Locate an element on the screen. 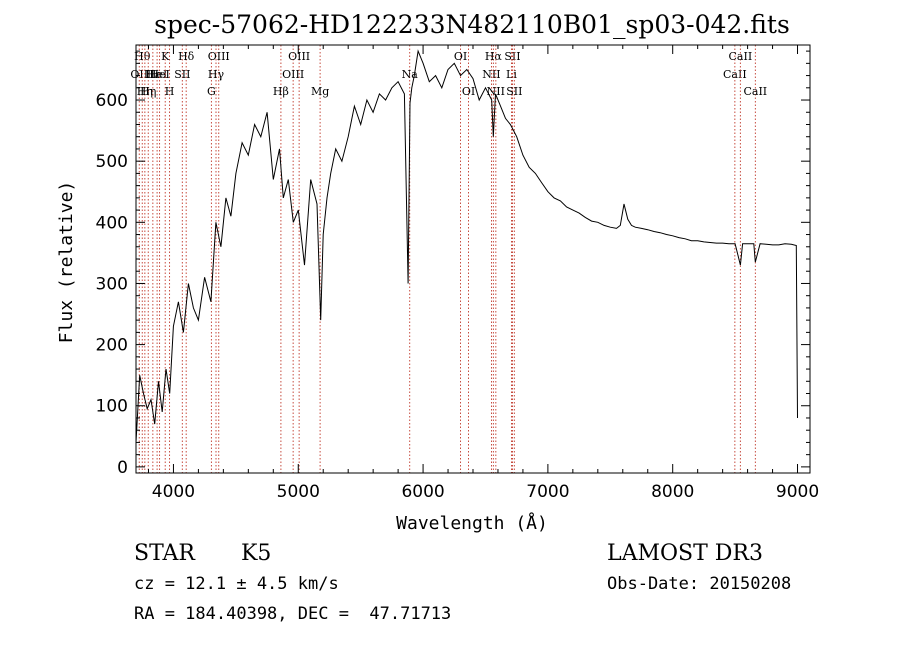 Image resolution: width=900 pixels, height=649 pixels. obs-date-label: Obs-Date: 20150208 is located at coordinates (699, 584).